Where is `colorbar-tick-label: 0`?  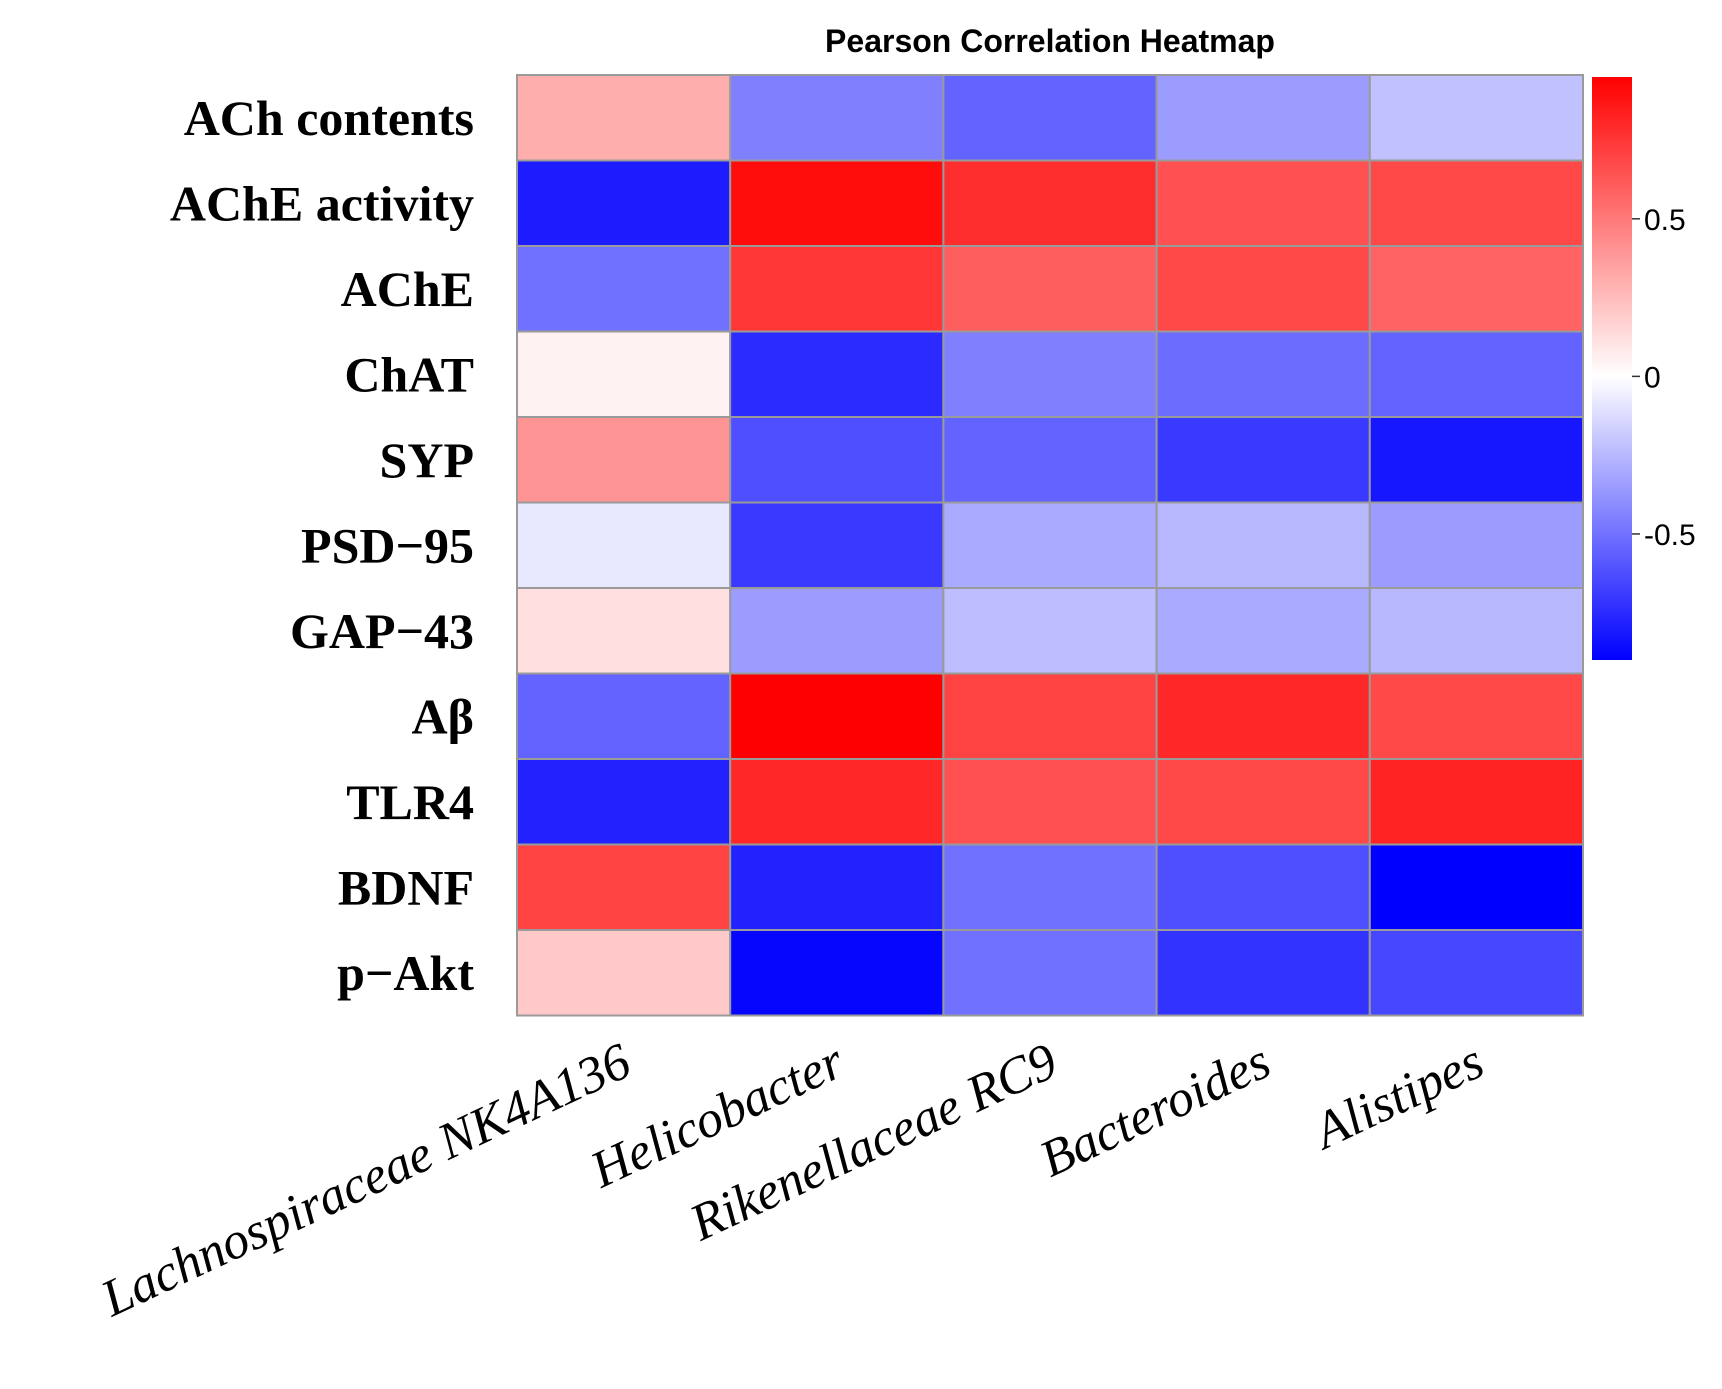
colorbar-tick-label: 0 is located at coordinates (1652, 377).